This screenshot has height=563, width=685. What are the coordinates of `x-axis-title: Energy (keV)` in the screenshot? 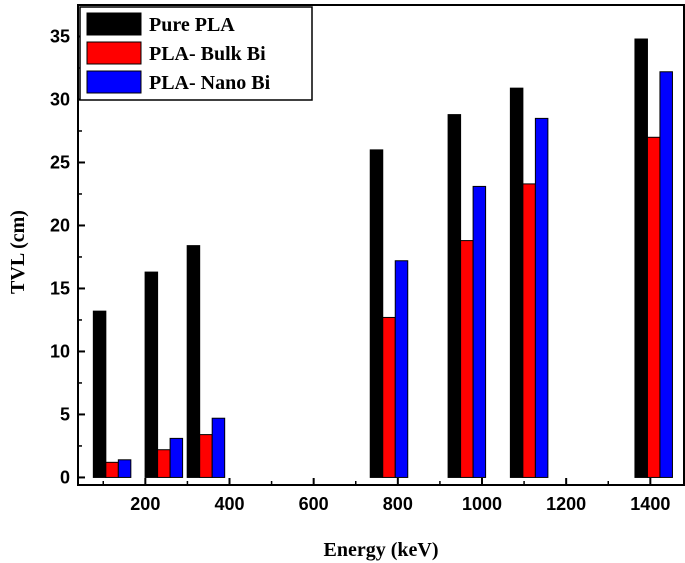 It's located at (381, 550).